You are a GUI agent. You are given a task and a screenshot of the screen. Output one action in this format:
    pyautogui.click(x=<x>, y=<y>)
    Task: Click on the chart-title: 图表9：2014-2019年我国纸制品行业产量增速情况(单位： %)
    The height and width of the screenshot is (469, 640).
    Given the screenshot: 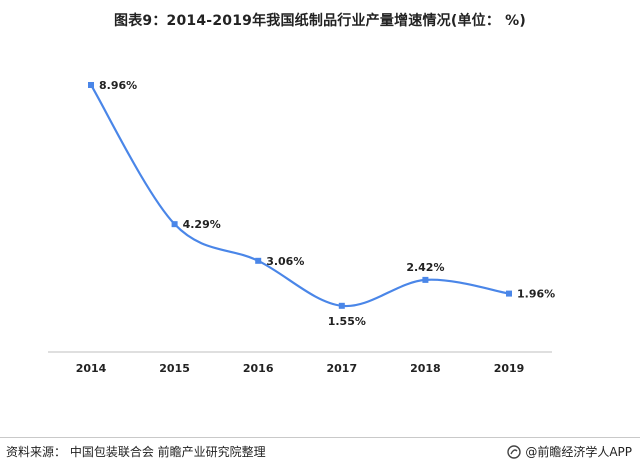 What is the action you would take?
    pyautogui.click(x=320, y=21)
    